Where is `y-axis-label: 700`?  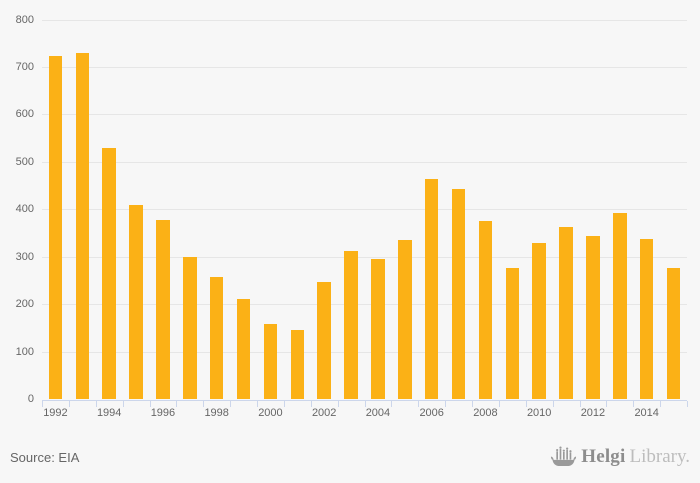
y-axis-label: 700 is located at coordinates (24, 66).